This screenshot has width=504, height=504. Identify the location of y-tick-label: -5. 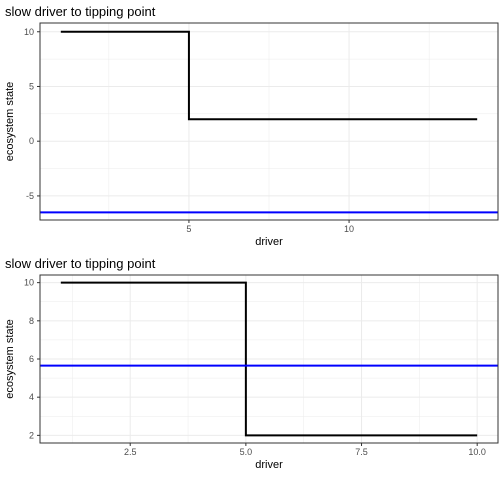
(30, 196).